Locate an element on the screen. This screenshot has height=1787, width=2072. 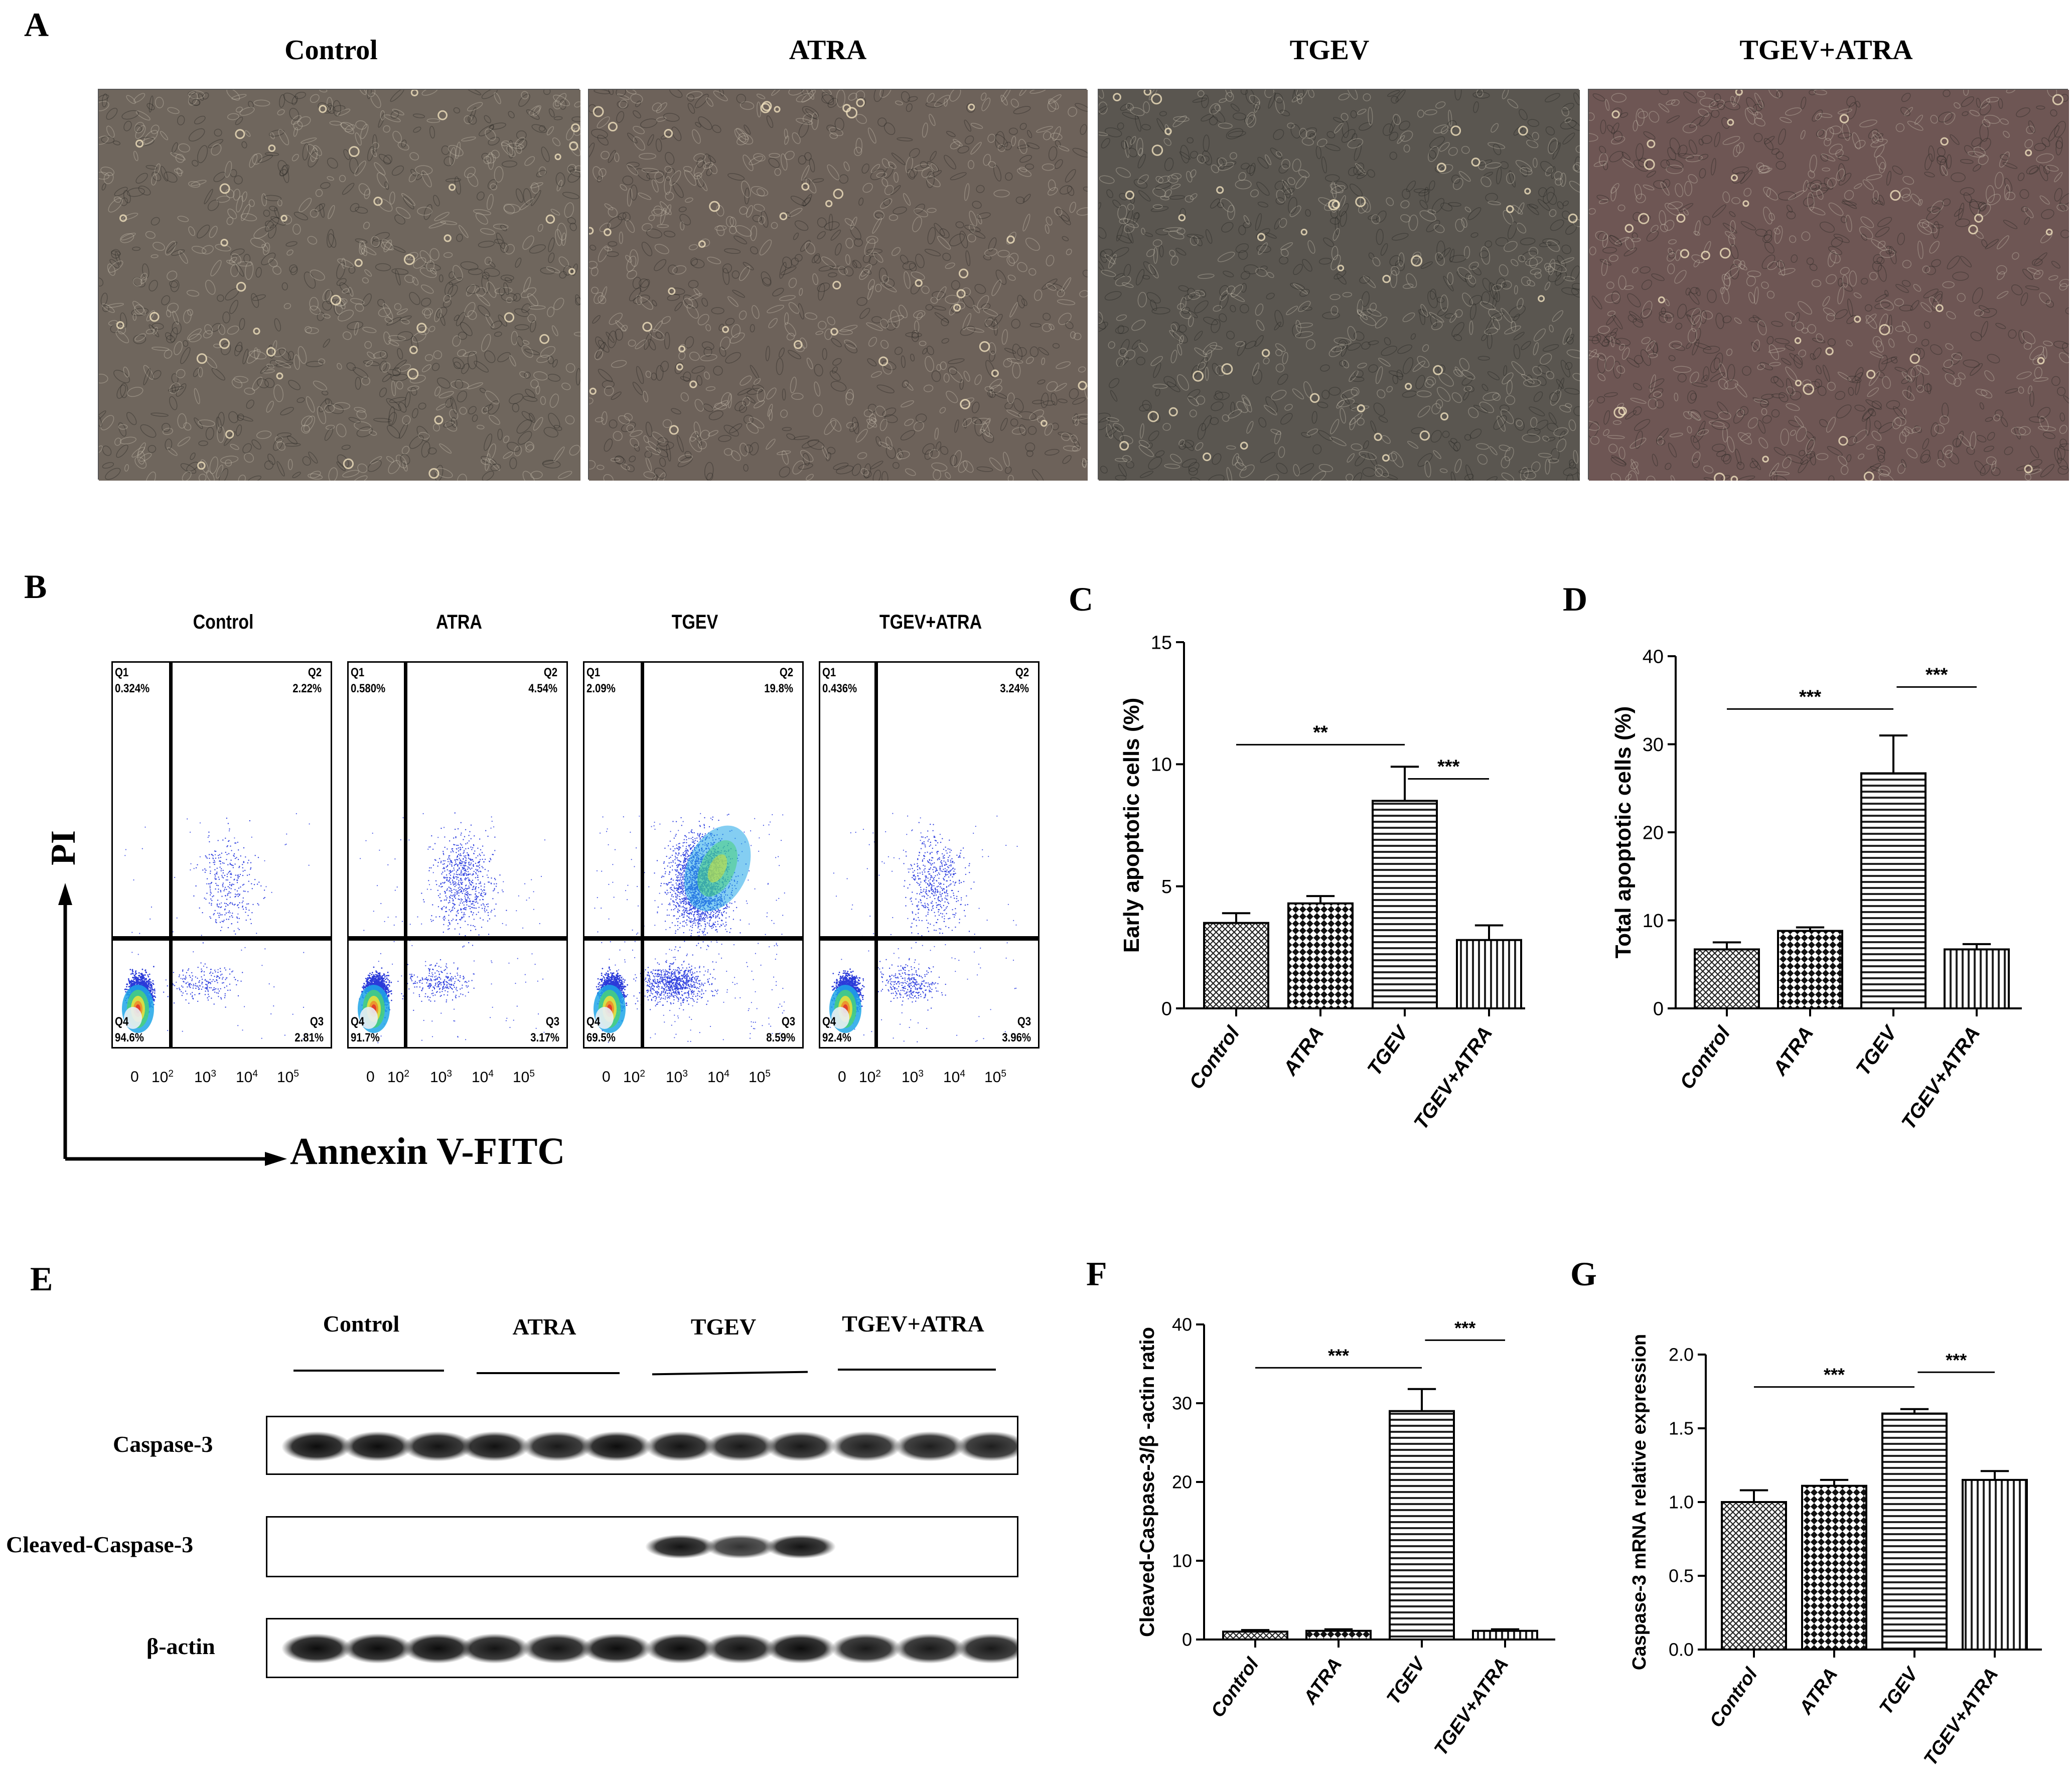
y-tick-label: 30 is located at coordinates (1653, 745).